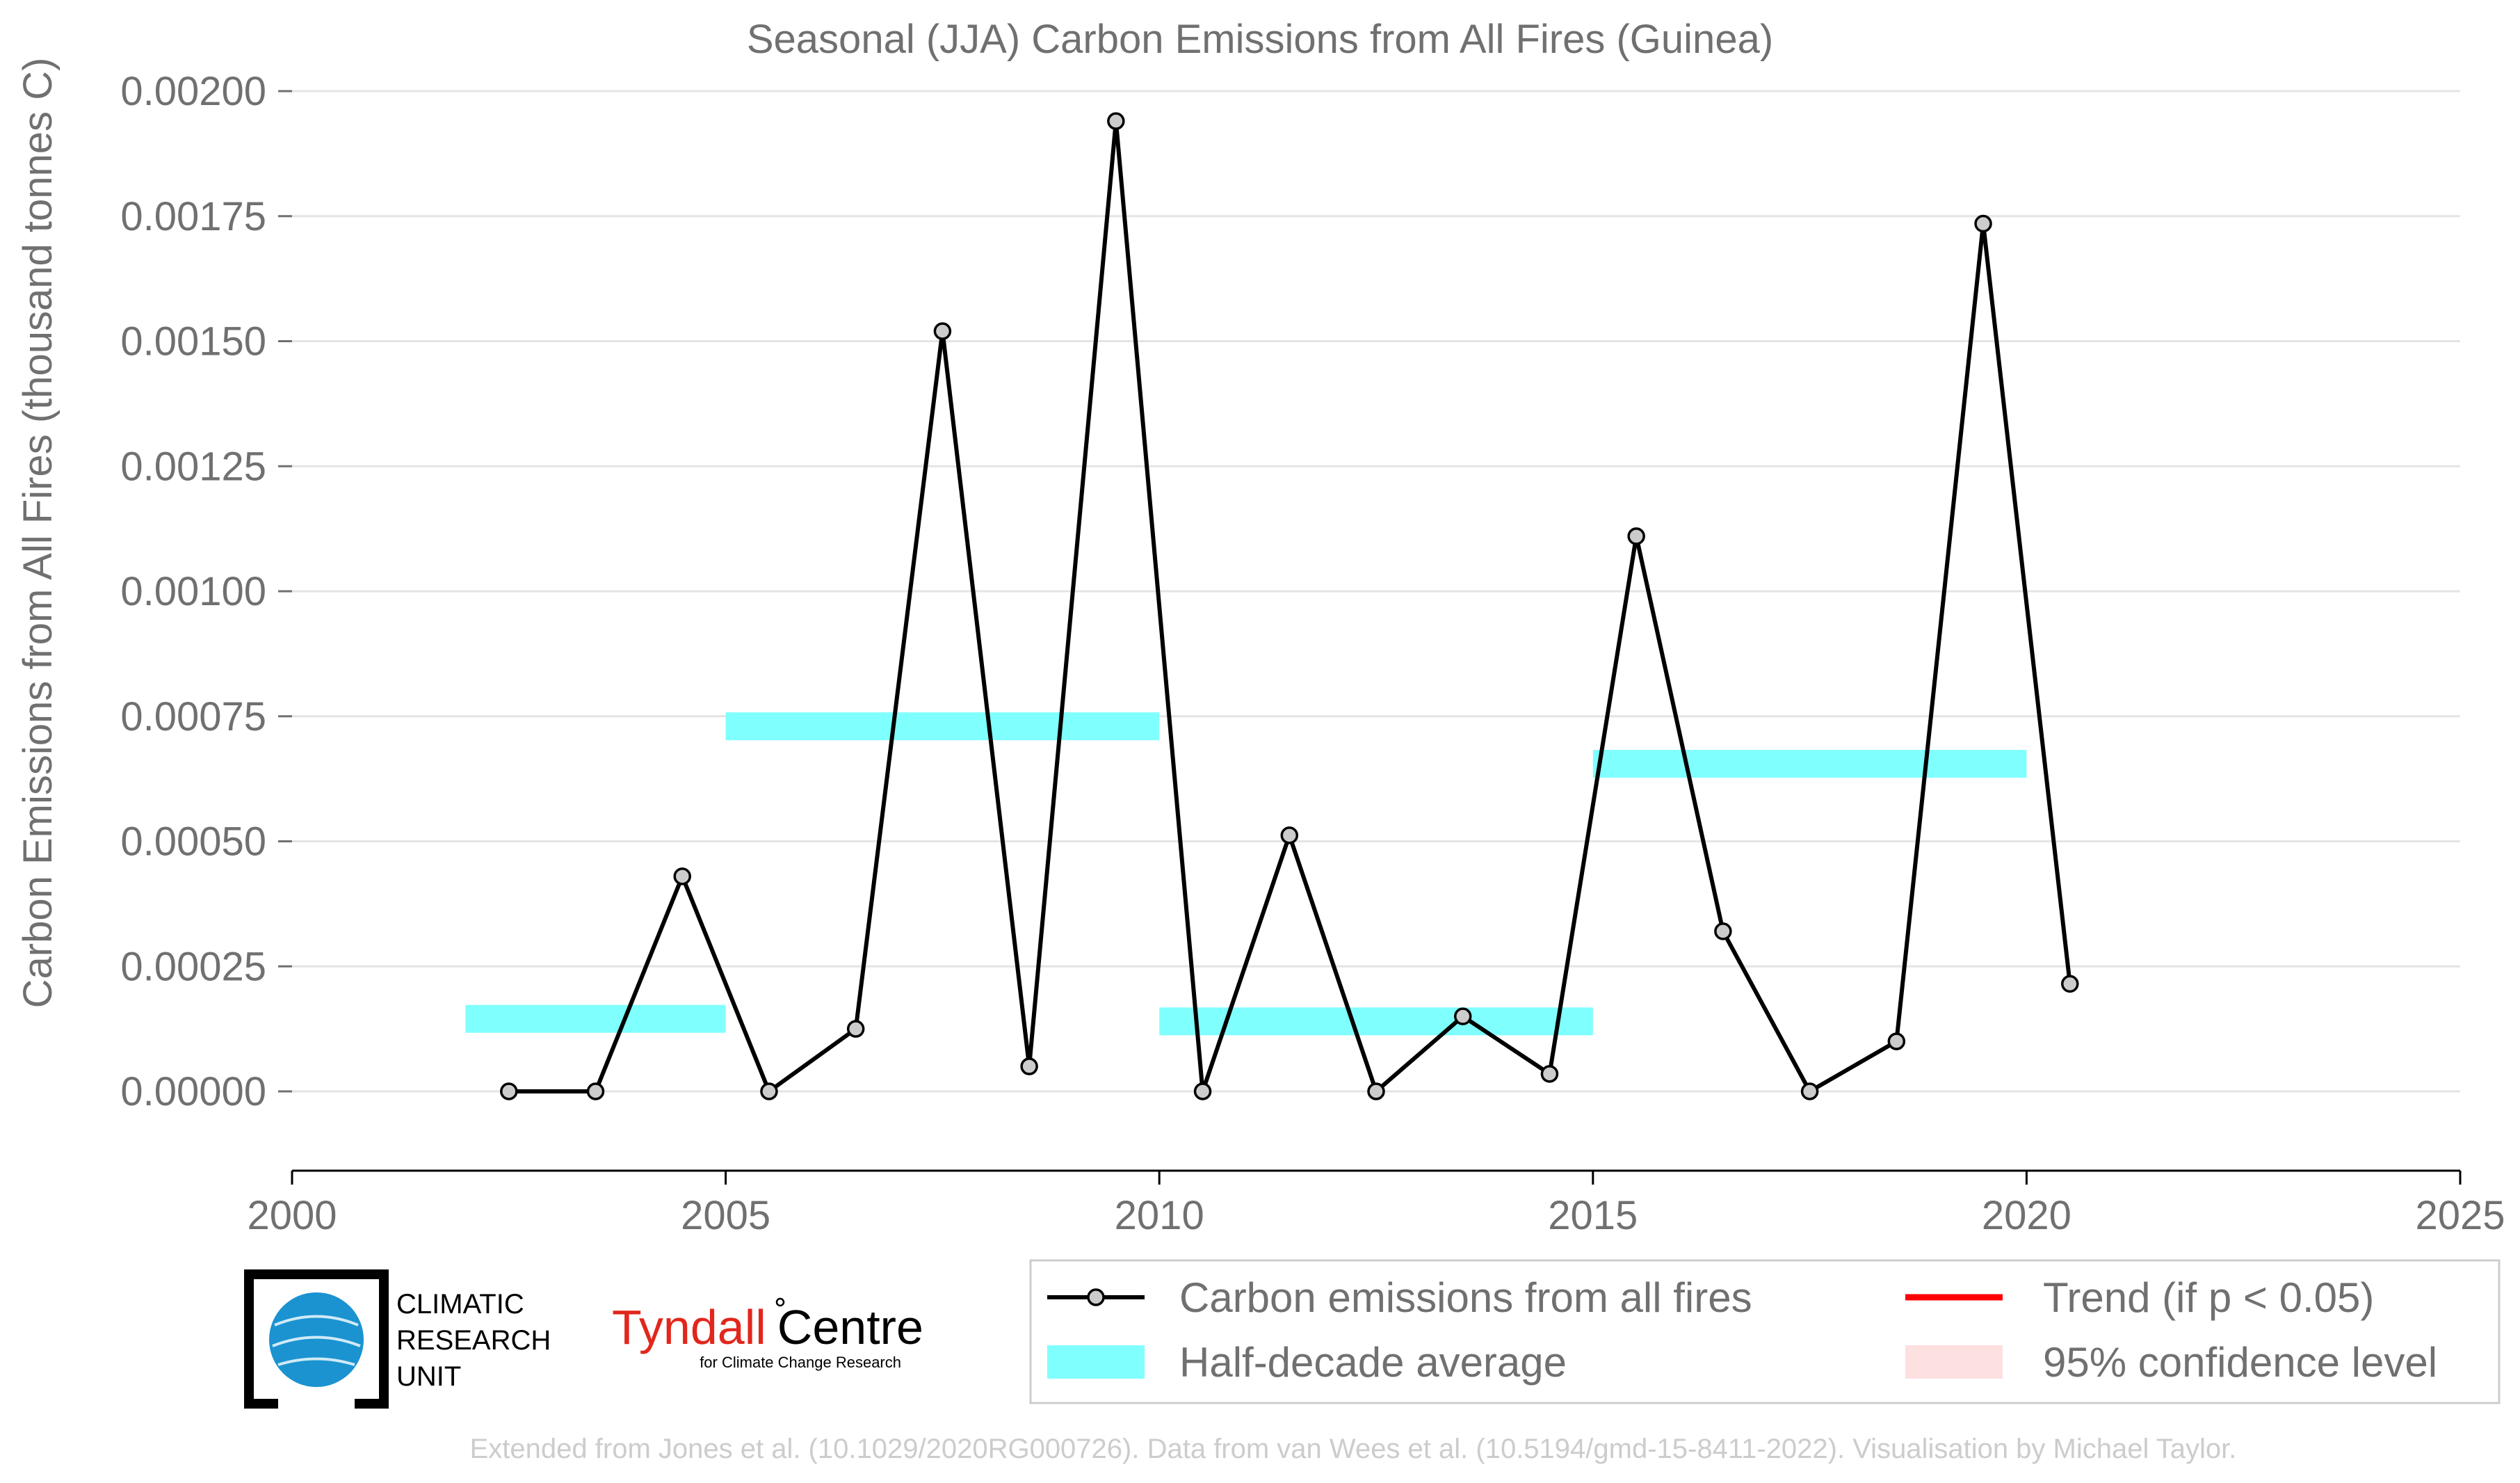 The height and width of the screenshot is (1483, 2520). Describe the element at coordinates (428, 1376) in the screenshot. I see `cru-logo-line-3: UNIT` at that location.